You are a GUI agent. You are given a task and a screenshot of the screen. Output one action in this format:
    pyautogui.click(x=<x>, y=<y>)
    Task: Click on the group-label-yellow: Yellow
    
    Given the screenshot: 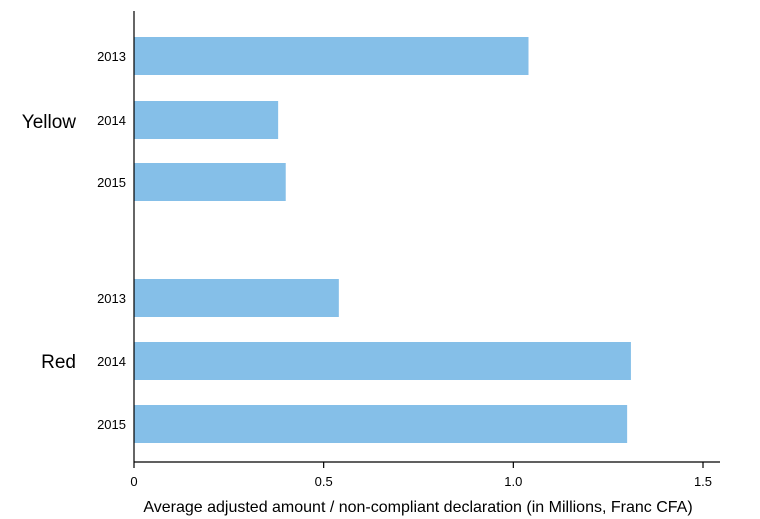 What is the action you would take?
    pyautogui.click(x=49, y=122)
    